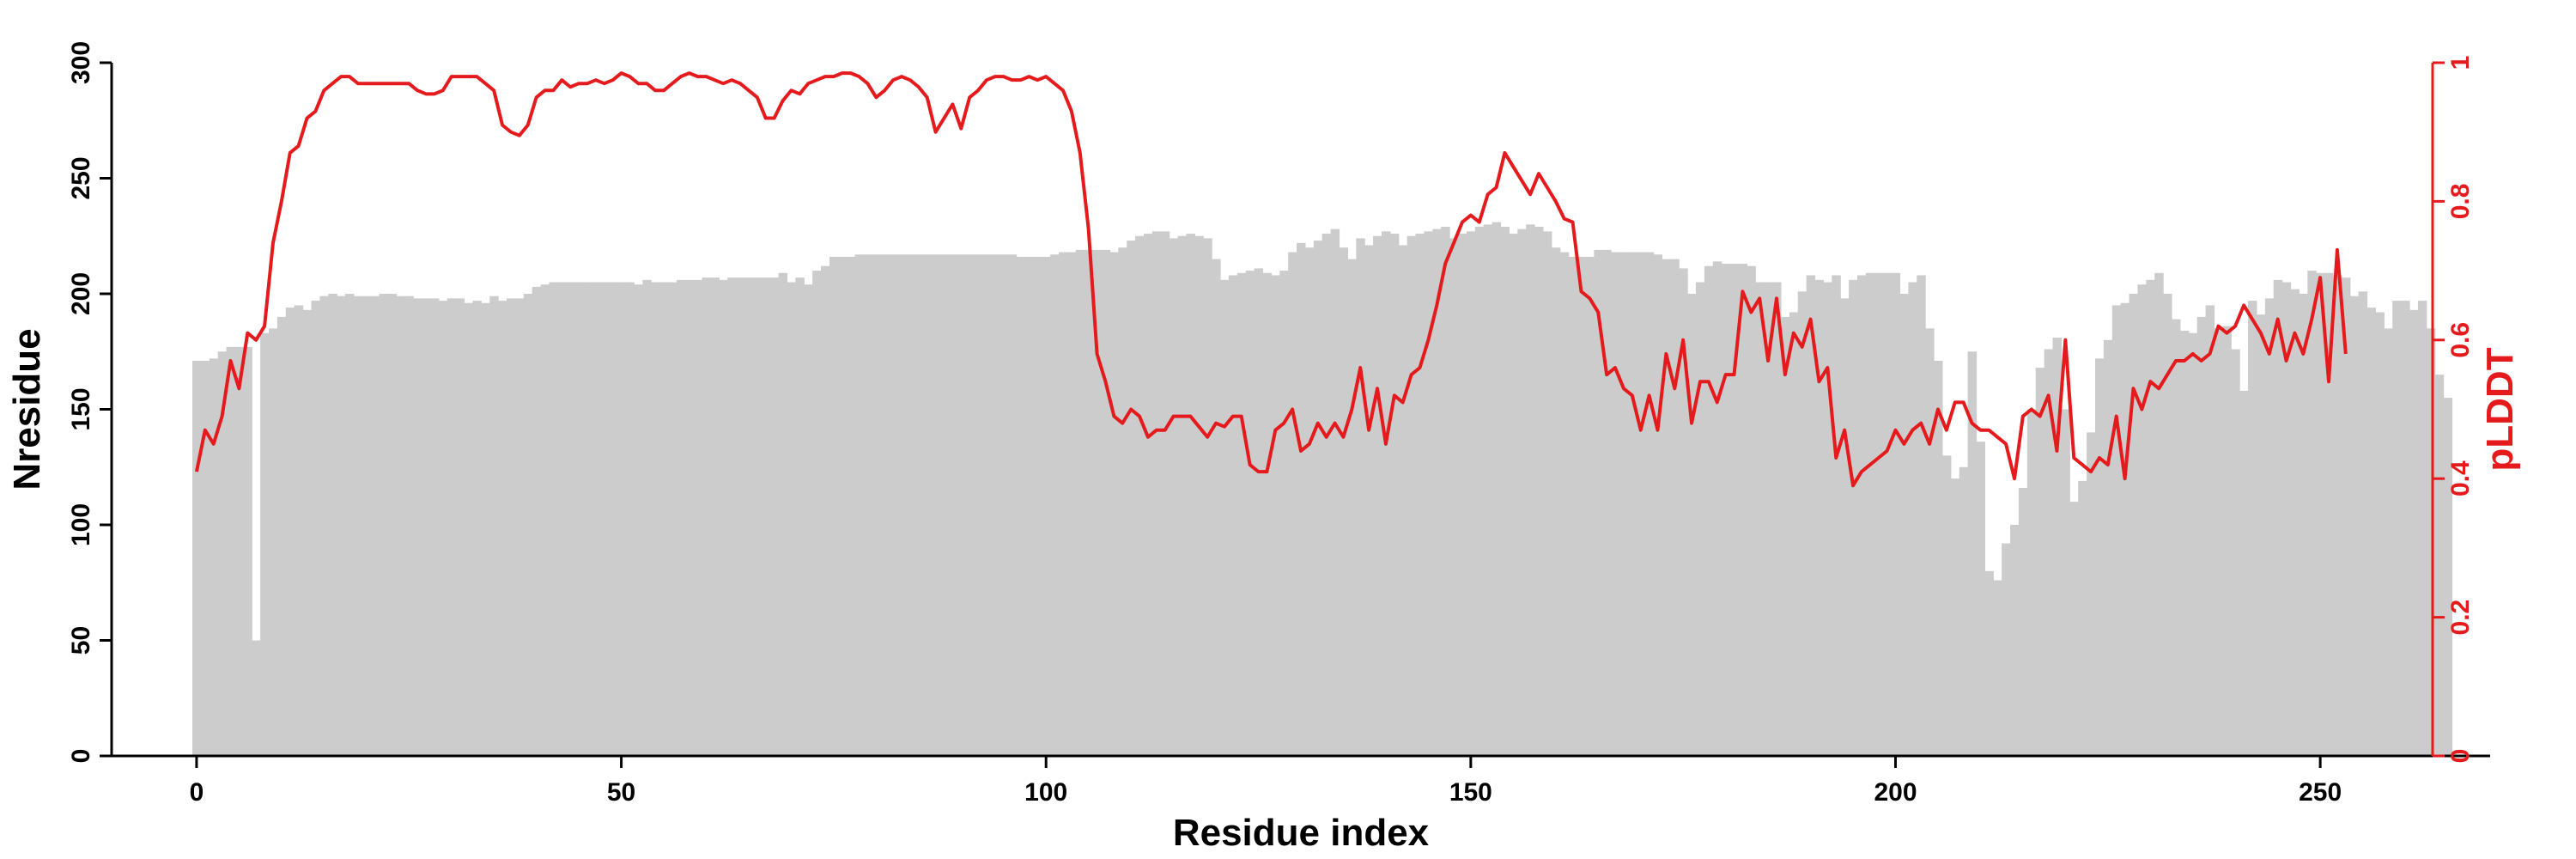 This screenshot has width=2576, height=859. Describe the element at coordinates (81, 756) in the screenshot. I see `y-left-tick-label: 0` at that location.